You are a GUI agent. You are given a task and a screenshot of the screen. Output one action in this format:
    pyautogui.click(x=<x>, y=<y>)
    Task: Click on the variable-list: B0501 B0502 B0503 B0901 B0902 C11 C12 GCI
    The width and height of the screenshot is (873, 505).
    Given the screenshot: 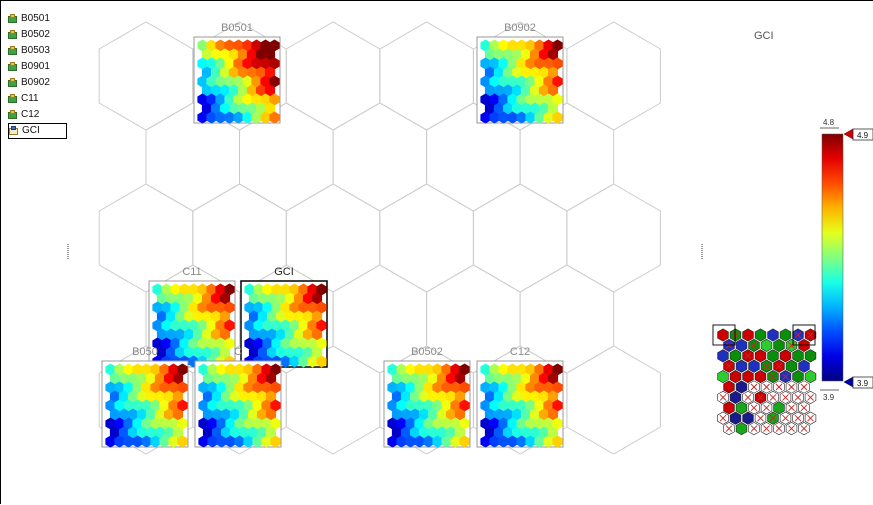 What is the action you would take?
    pyautogui.click(x=38, y=75)
    